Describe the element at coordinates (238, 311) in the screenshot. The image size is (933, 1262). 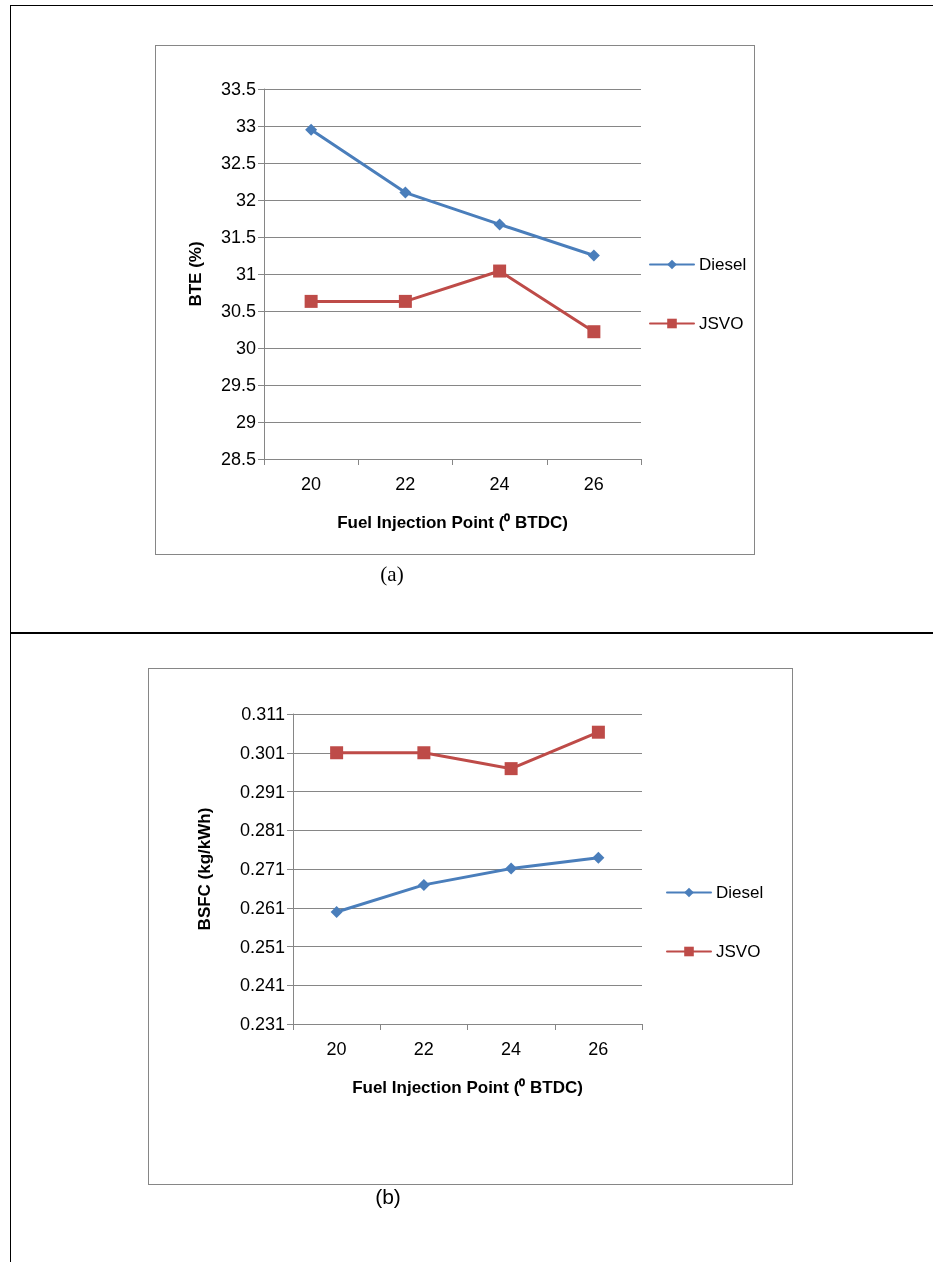
I see `y-tick-label: 30.5` at that location.